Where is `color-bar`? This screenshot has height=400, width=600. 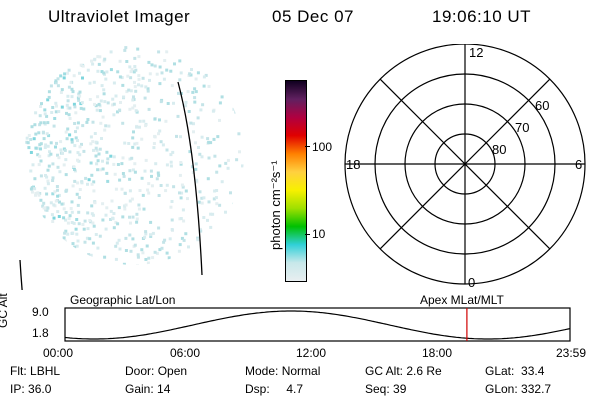 color-bar is located at coordinates (296, 181).